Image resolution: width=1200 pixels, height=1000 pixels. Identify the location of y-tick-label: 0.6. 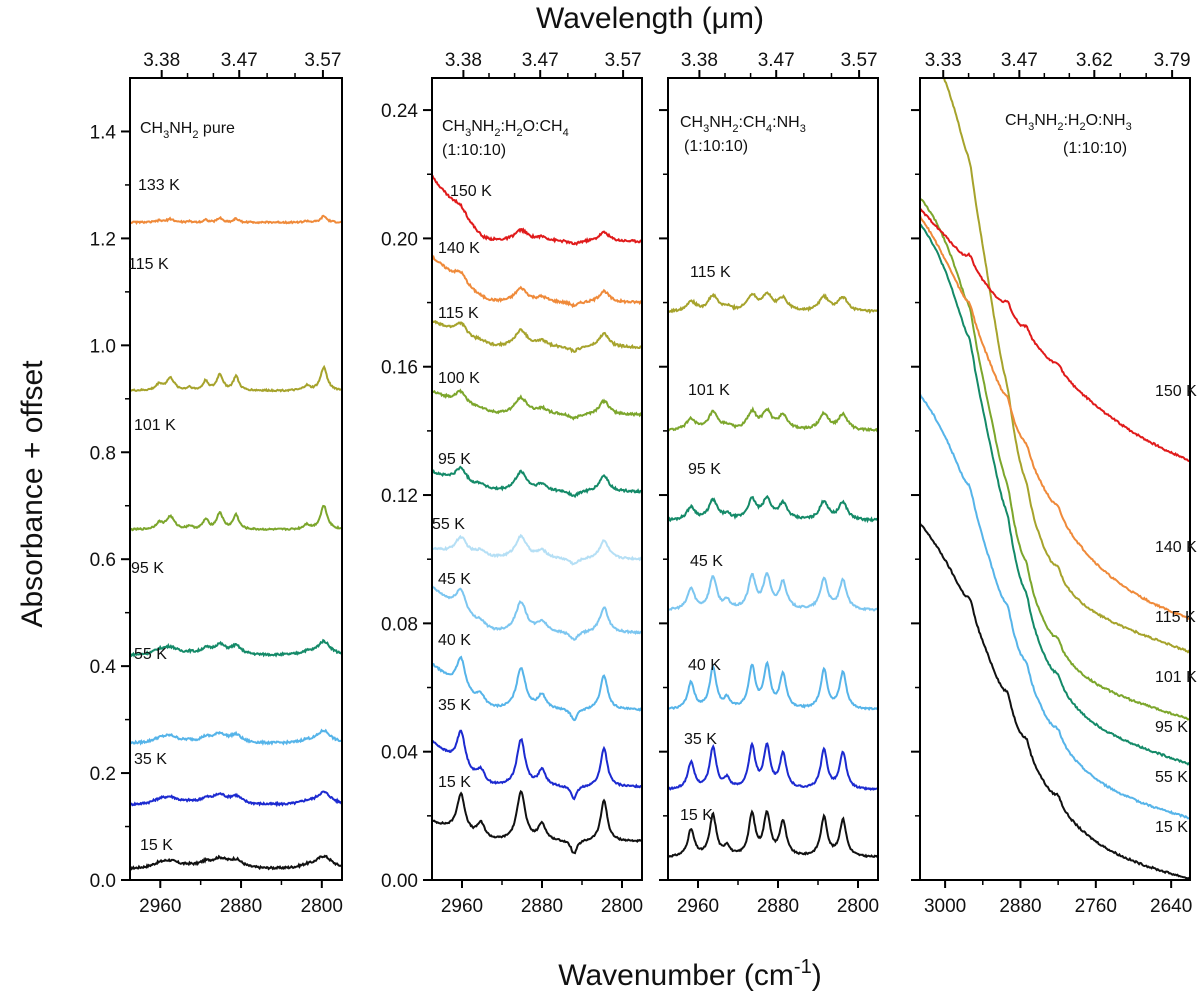
(103, 560).